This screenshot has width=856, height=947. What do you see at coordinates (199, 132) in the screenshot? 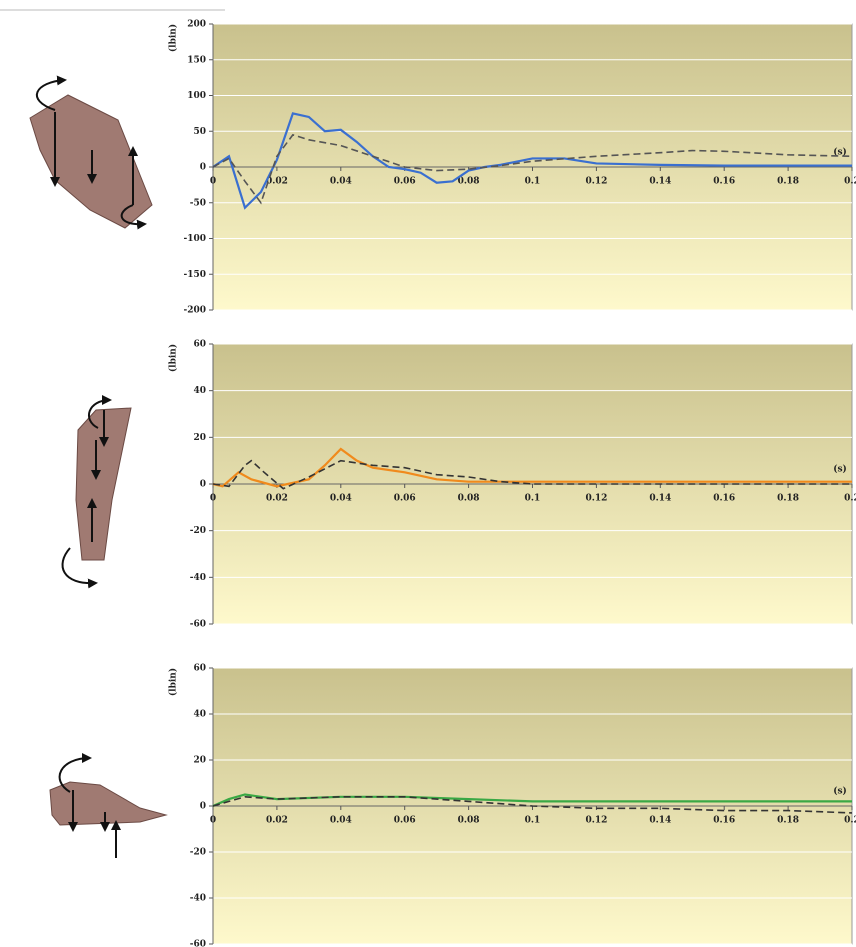
I see `y-tick-label: 50` at bounding box center [199, 132].